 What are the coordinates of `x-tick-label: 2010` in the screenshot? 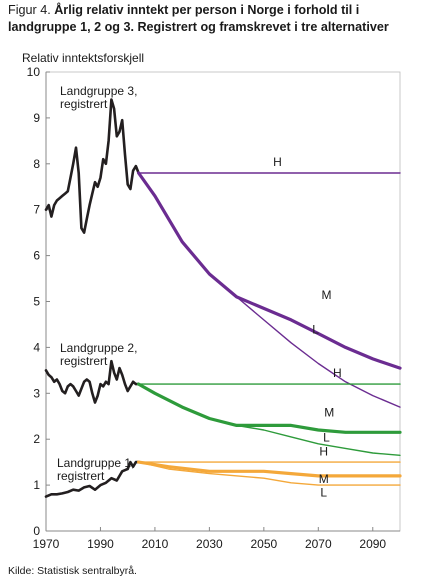 It's located at (155, 544).